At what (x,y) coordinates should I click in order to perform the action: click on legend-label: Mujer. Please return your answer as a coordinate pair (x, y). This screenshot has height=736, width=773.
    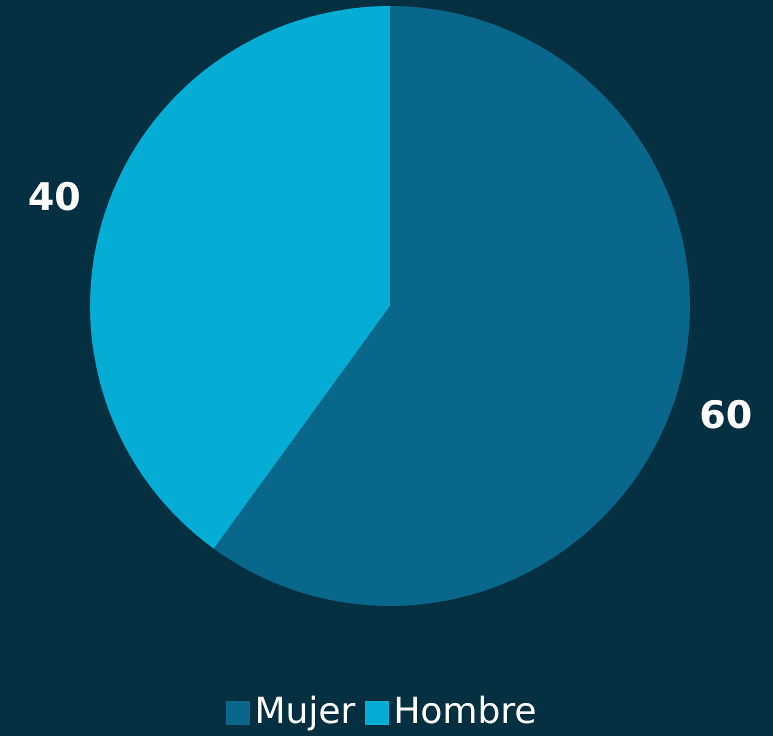
    Looking at the image, I should click on (305, 711).